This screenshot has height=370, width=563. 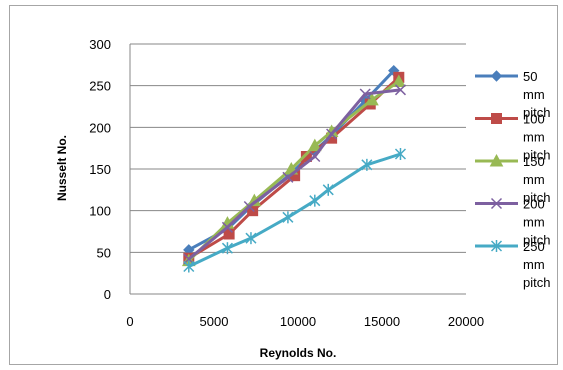 I want to click on series-line, so click(x=294, y=210).